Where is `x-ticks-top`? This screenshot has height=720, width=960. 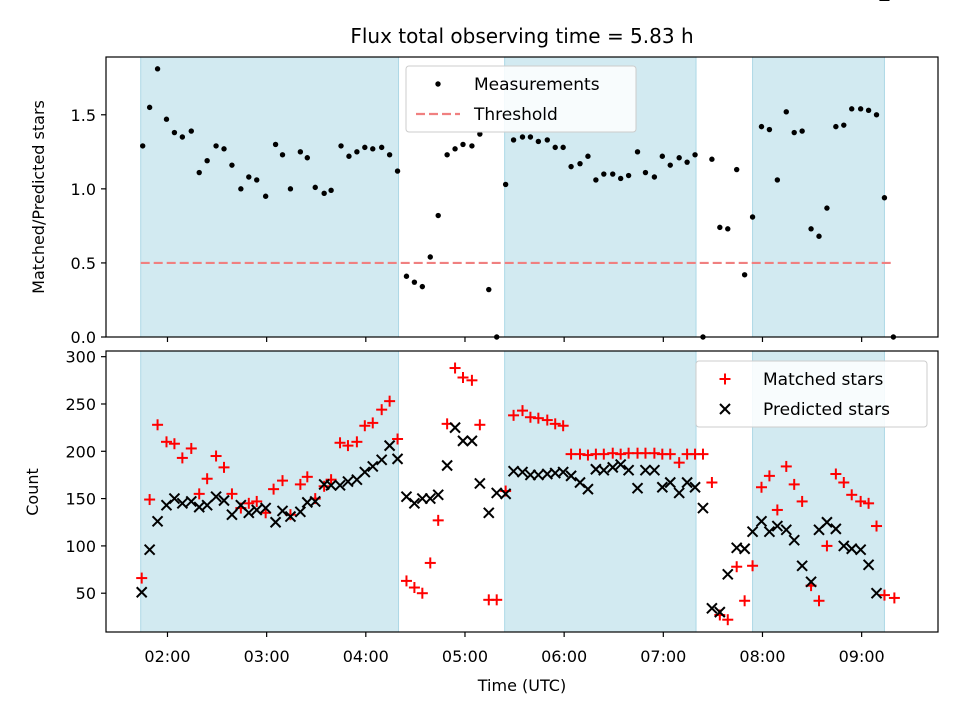
x-ticks-top is located at coordinates (514, 339).